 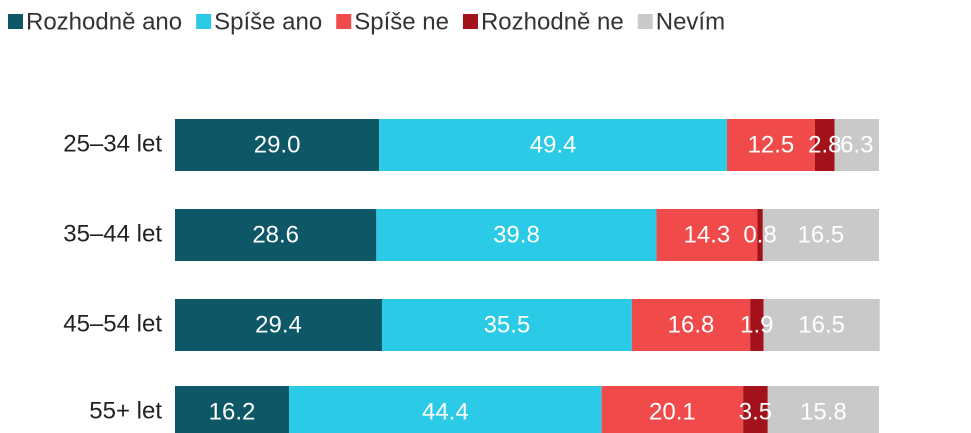 What do you see at coordinates (401, 21) in the screenshot?
I see `legend-label: Spíše ne` at bounding box center [401, 21].